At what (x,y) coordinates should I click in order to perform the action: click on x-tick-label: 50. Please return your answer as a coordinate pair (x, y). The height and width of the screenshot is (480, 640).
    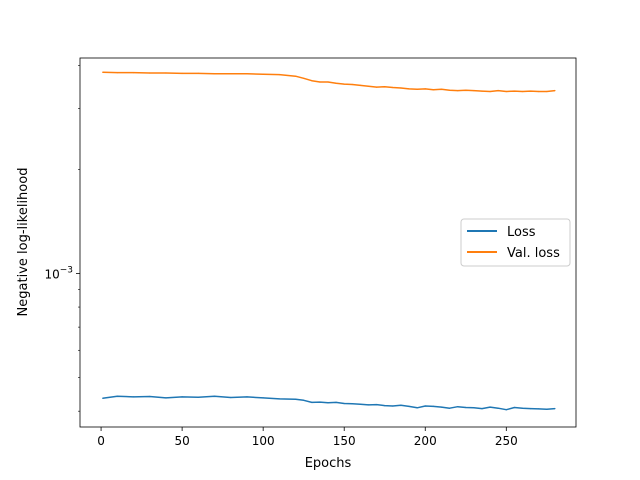
    Looking at the image, I should click on (181, 441).